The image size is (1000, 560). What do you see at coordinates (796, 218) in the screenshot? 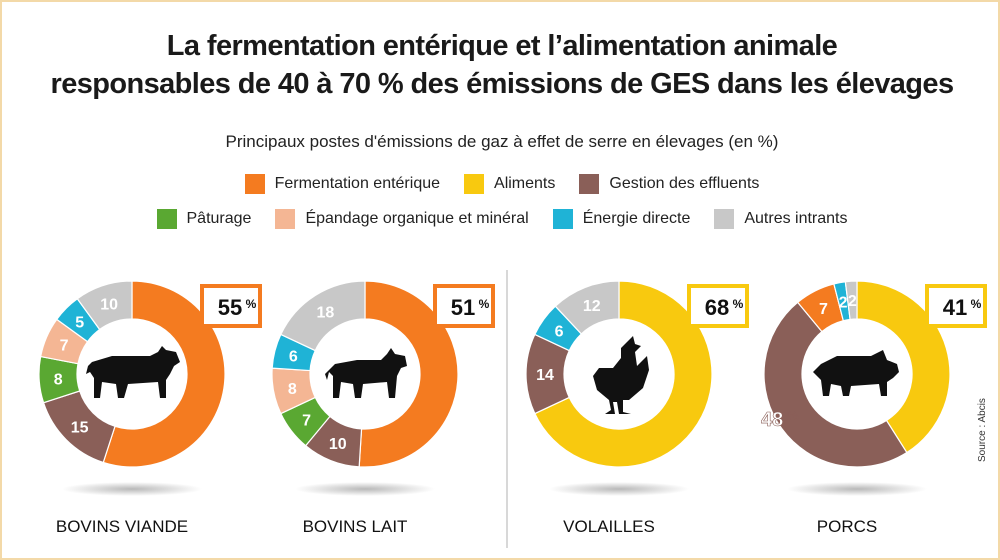
I see `legend-label: Autres intrants` at bounding box center [796, 218].